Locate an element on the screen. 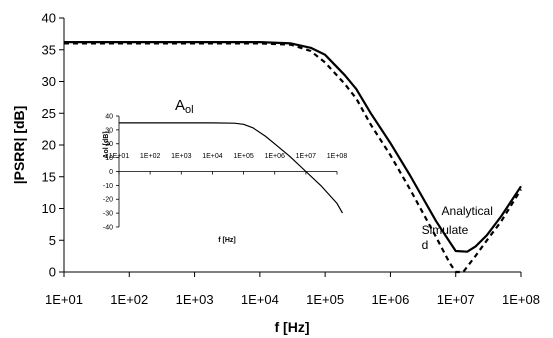 The image size is (553, 338). inset-title: Aol is located at coordinates (184, 106).